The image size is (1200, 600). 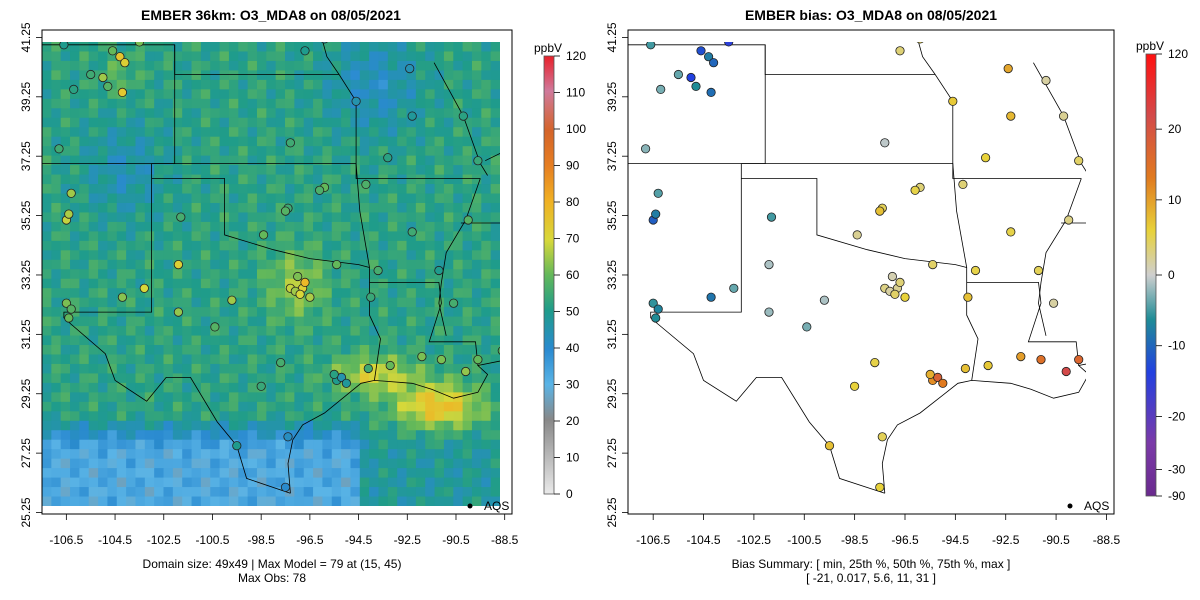 I want to click on y-tick-label: 27.25, so click(x=26, y=453).